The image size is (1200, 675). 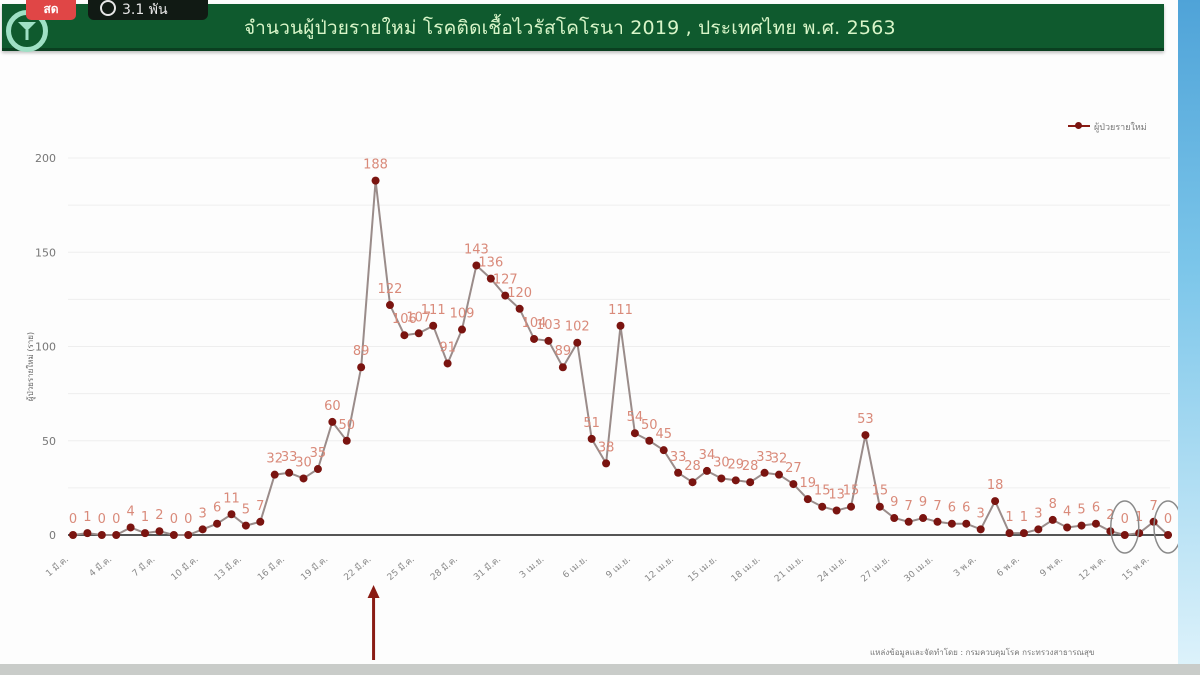 I want to click on data-label: 13, so click(x=836, y=494).